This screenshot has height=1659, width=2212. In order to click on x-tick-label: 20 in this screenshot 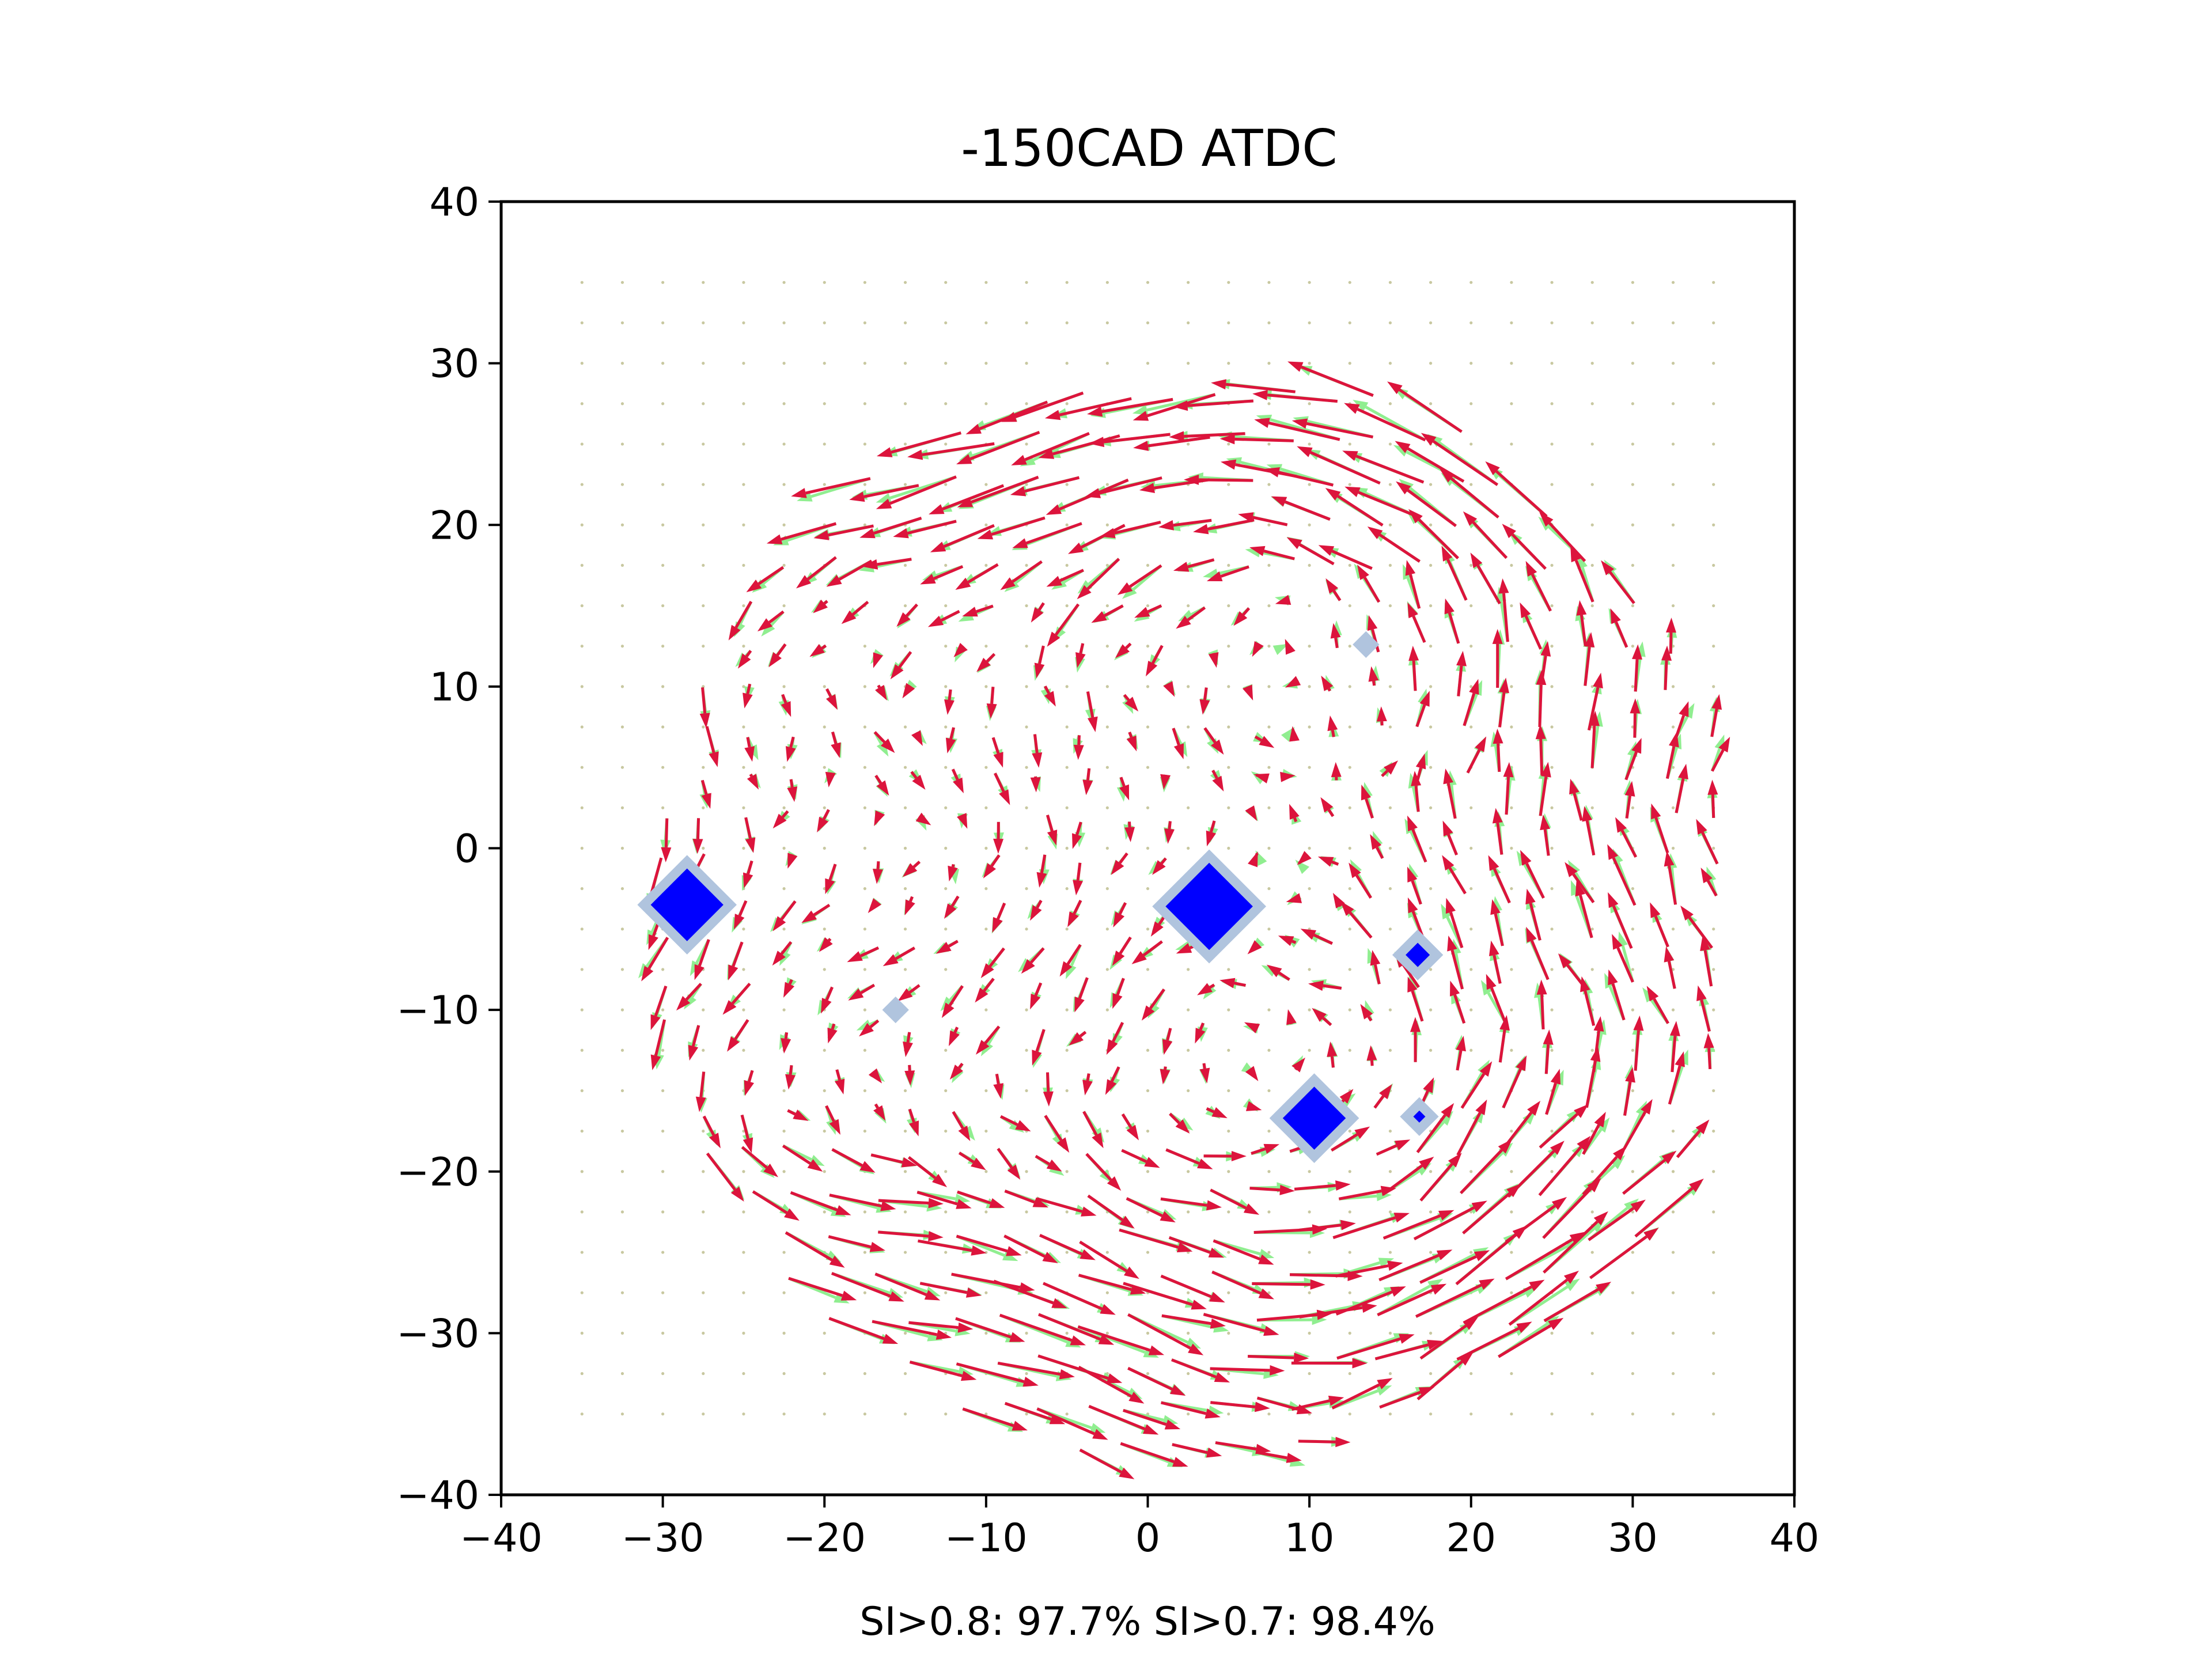, I will do `click(1471, 1538)`.